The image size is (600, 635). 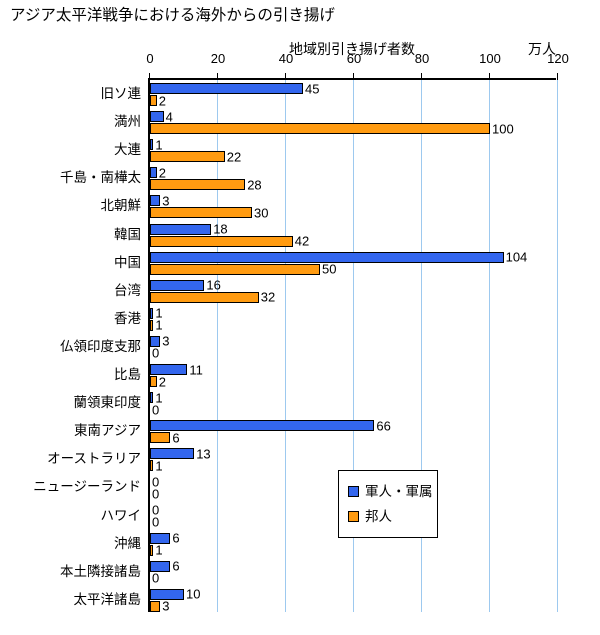 What do you see at coordinates (159, 606) in the screenshot?
I see `bar-civilian: 3` at bounding box center [159, 606].